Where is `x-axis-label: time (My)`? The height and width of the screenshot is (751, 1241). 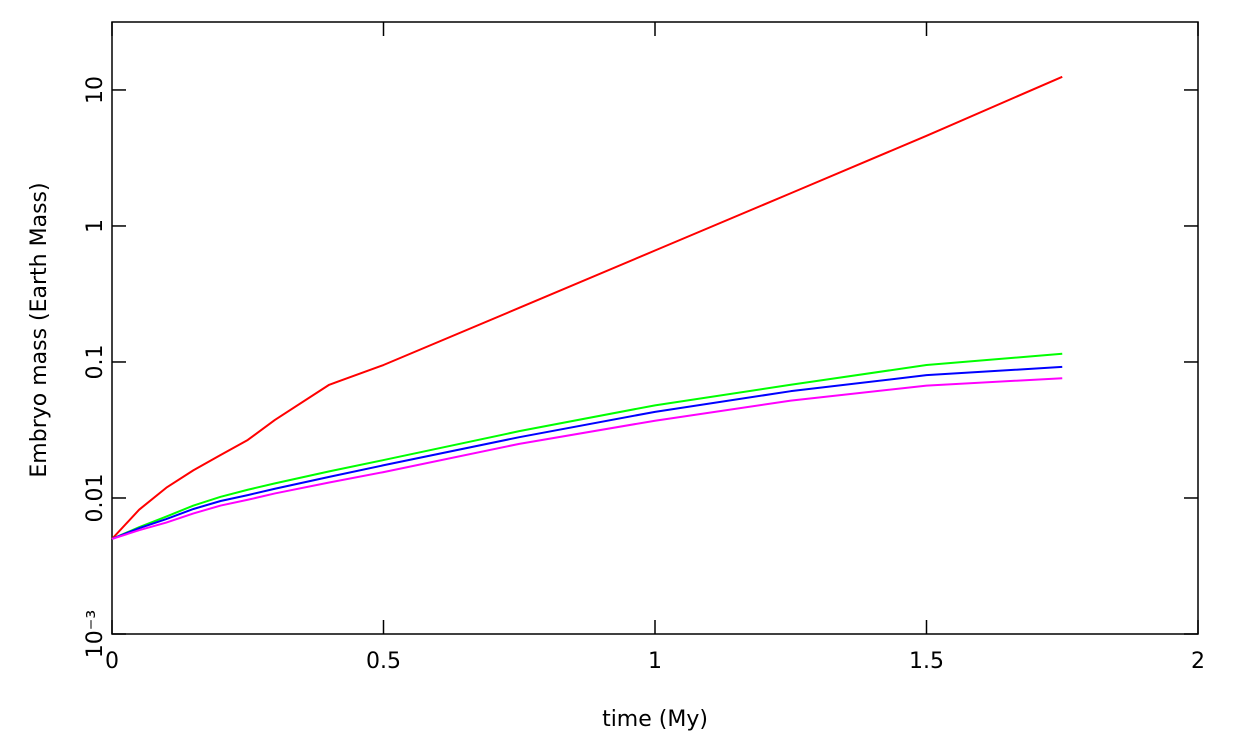 x-axis-label: time (My) is located at coordinates (655, 719).